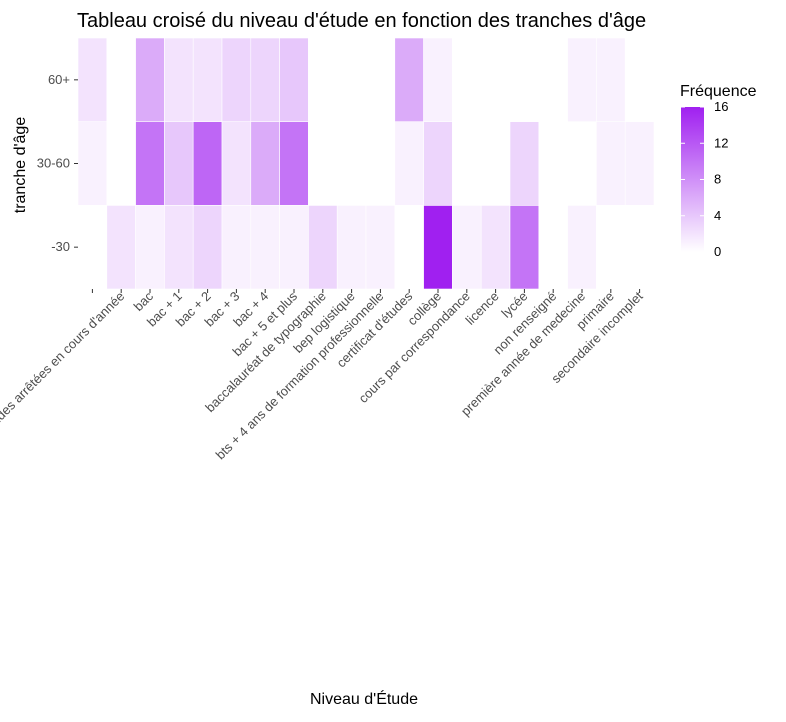 Image resolution: width=786 pixels, height=722 pixels. What do you see at coordinates (717, 179) in the screenshot?
I see `legend-tick-label: 8` at bounding box center [717, 179].